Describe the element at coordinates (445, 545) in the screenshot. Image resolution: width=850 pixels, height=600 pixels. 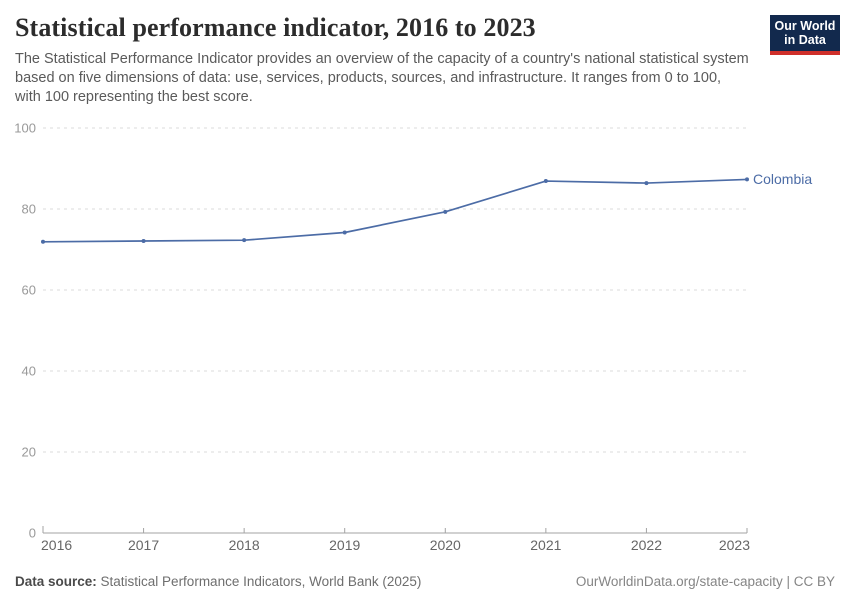
I see `x-tick-label: 2020` at that location.